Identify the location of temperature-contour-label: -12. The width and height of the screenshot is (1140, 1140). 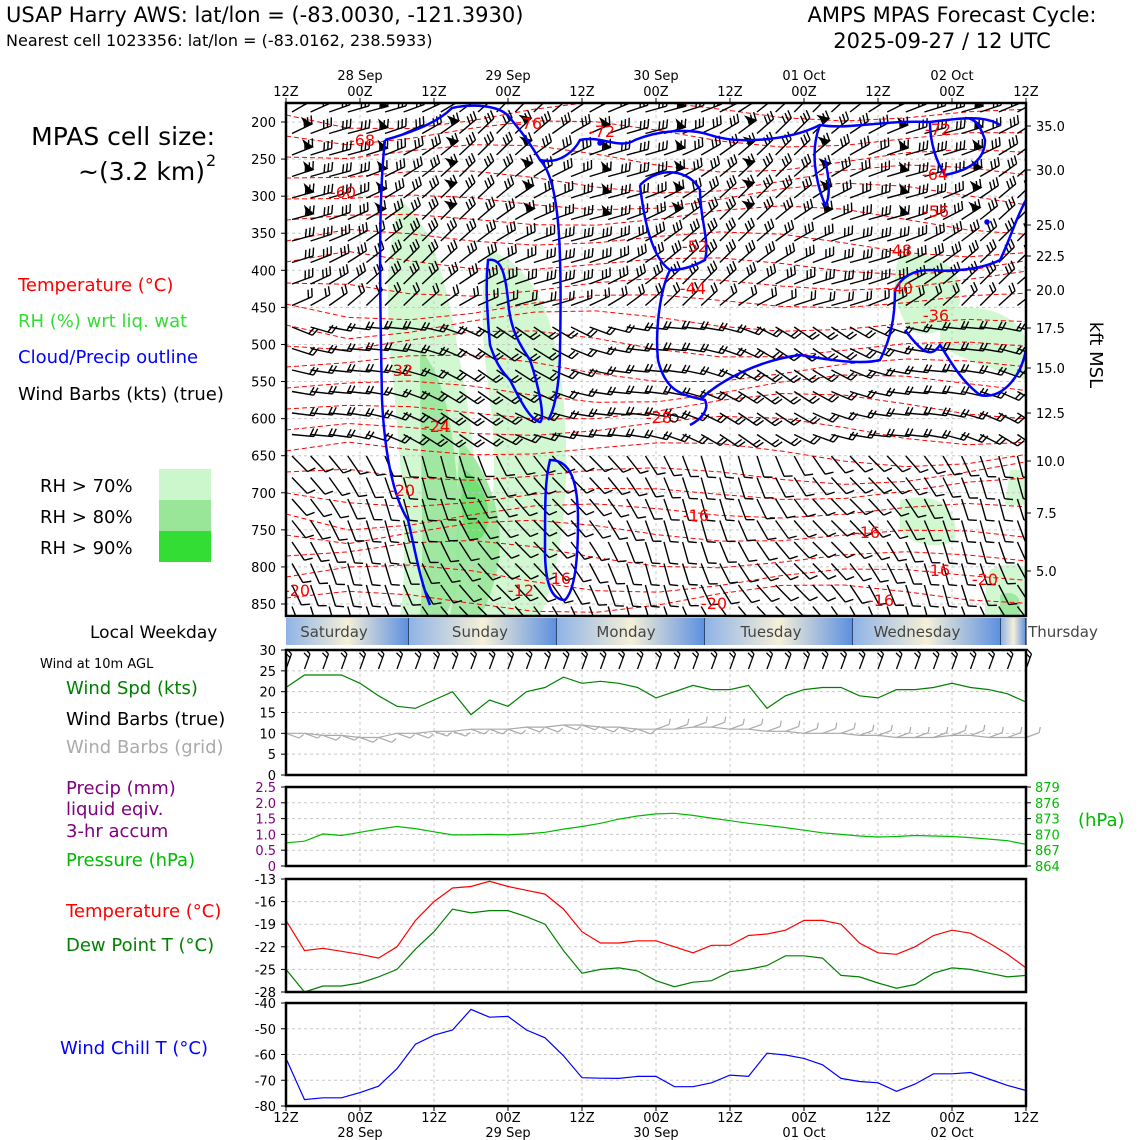
(521, 590).